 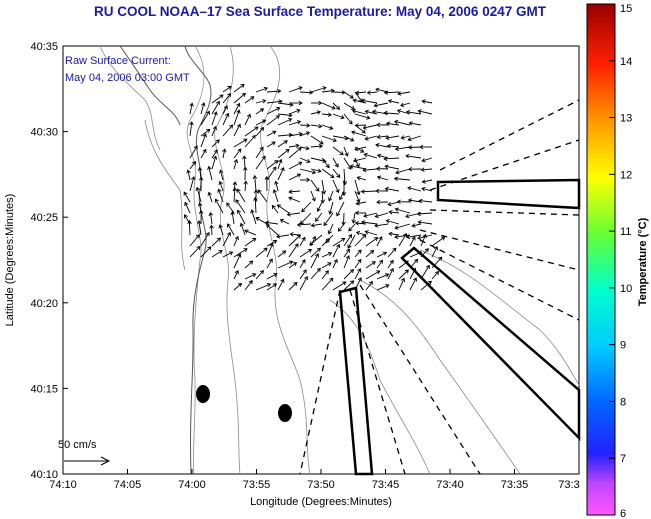 What do you see at coordinates (643, 261) in the screenshot?
I see `colorbar-title: Temperature (°C)` at bounding box center [643, 261].